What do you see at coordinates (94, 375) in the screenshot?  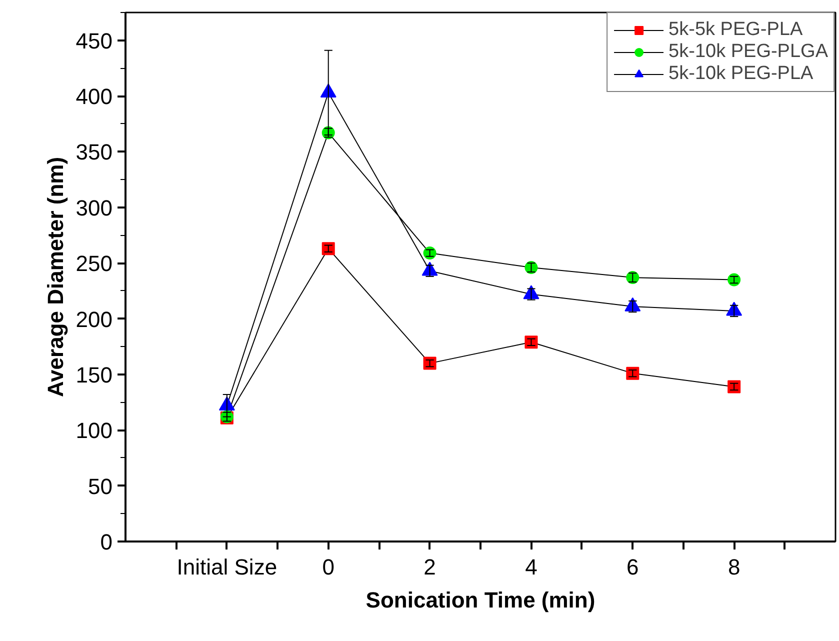 I see `y-tick-label: 150` at bounding box center [94, 375].